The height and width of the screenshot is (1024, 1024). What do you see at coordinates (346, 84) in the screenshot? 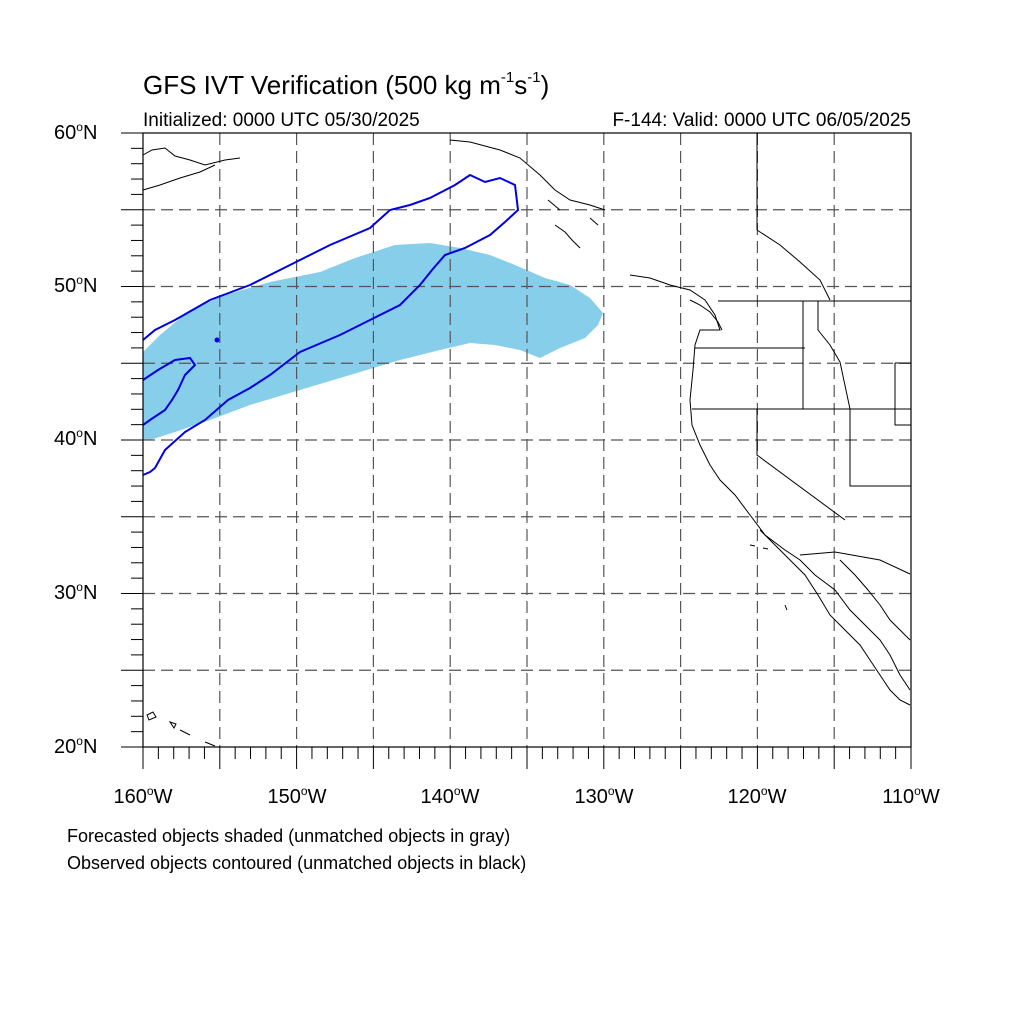
I see `figure-title: GFS IVT Verification (500 kg m-1s-1)` at bounding box center [346, 84].